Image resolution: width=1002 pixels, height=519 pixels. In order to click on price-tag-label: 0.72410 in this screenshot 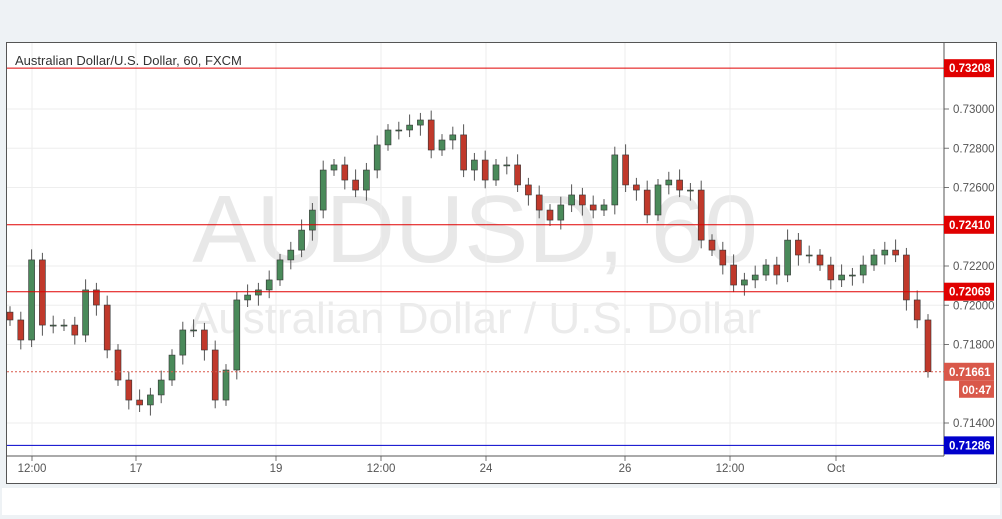, I will do `click(970, 226)`.